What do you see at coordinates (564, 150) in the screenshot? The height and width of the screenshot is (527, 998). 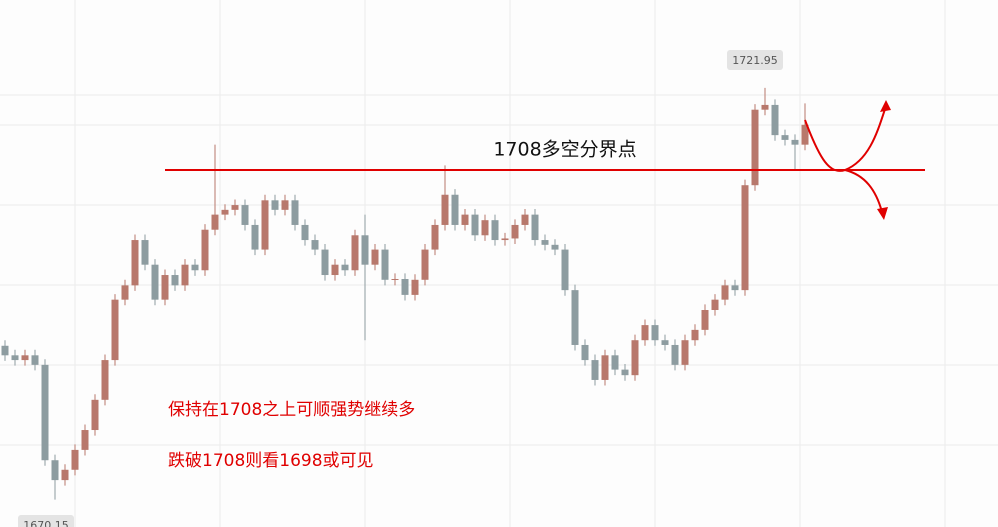 I see `pivot-label: 1708多空分界点` at bounding box center [564, 150].